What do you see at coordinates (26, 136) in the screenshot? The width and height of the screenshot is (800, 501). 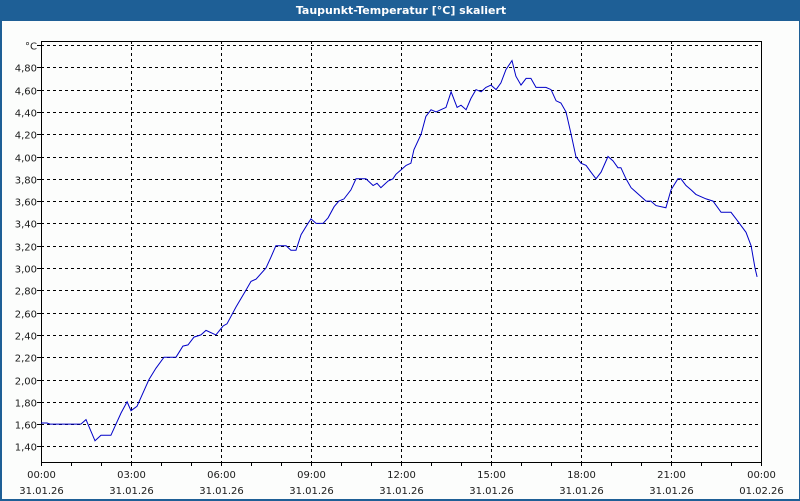 I see `y-tick-label: 4,20` at bounding box center [26, 136].